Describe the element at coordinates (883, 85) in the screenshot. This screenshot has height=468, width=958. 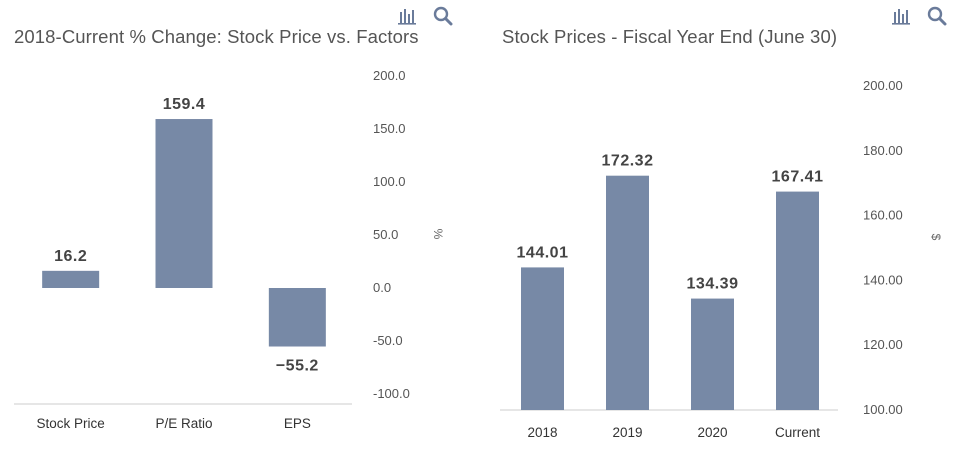
I see `y-tick-label: 200.00` at that location.